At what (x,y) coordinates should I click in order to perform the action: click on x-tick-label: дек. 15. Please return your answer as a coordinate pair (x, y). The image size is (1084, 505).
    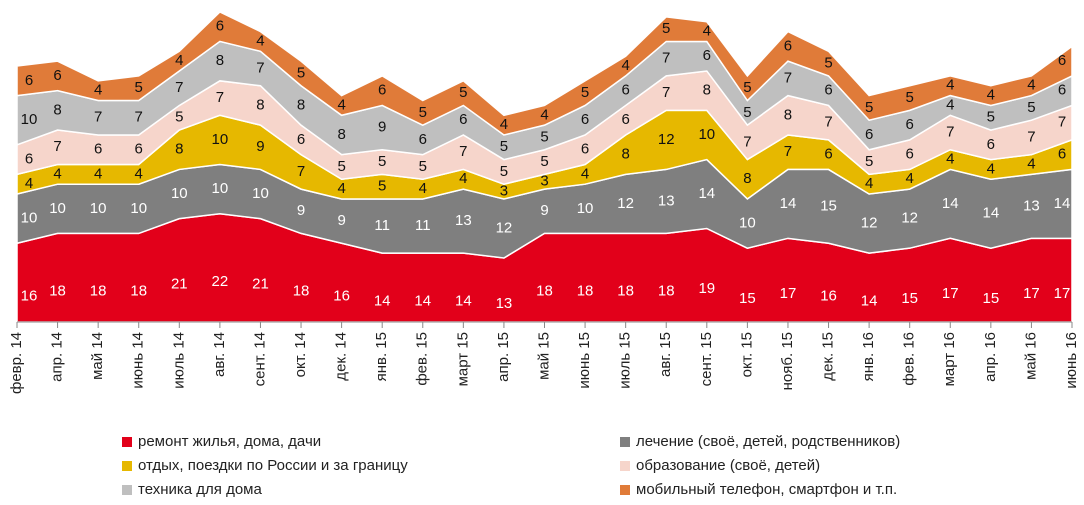
    Looking at the image, I should click on (828, 356).